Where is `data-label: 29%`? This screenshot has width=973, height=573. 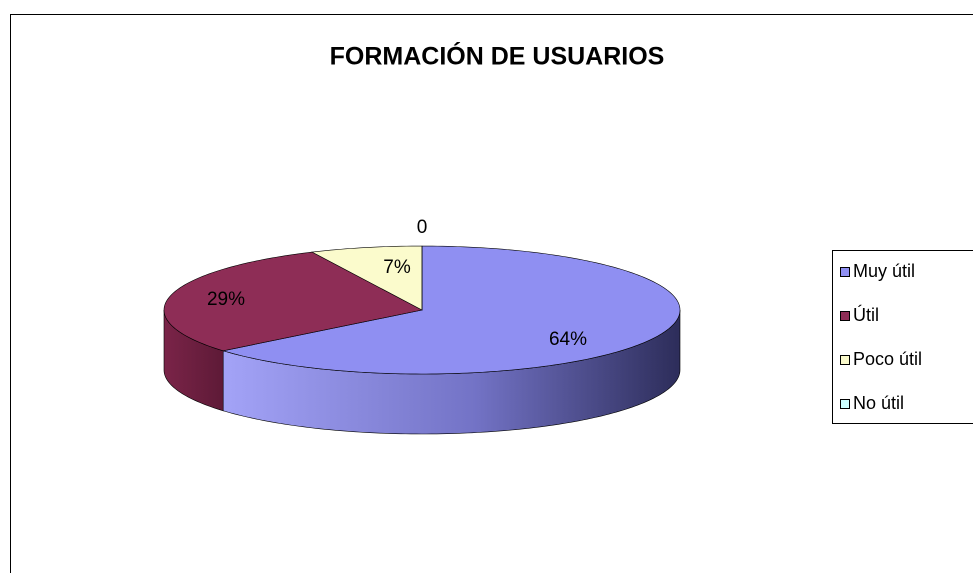 data-label: 29% is located at coordinates (226, 299).